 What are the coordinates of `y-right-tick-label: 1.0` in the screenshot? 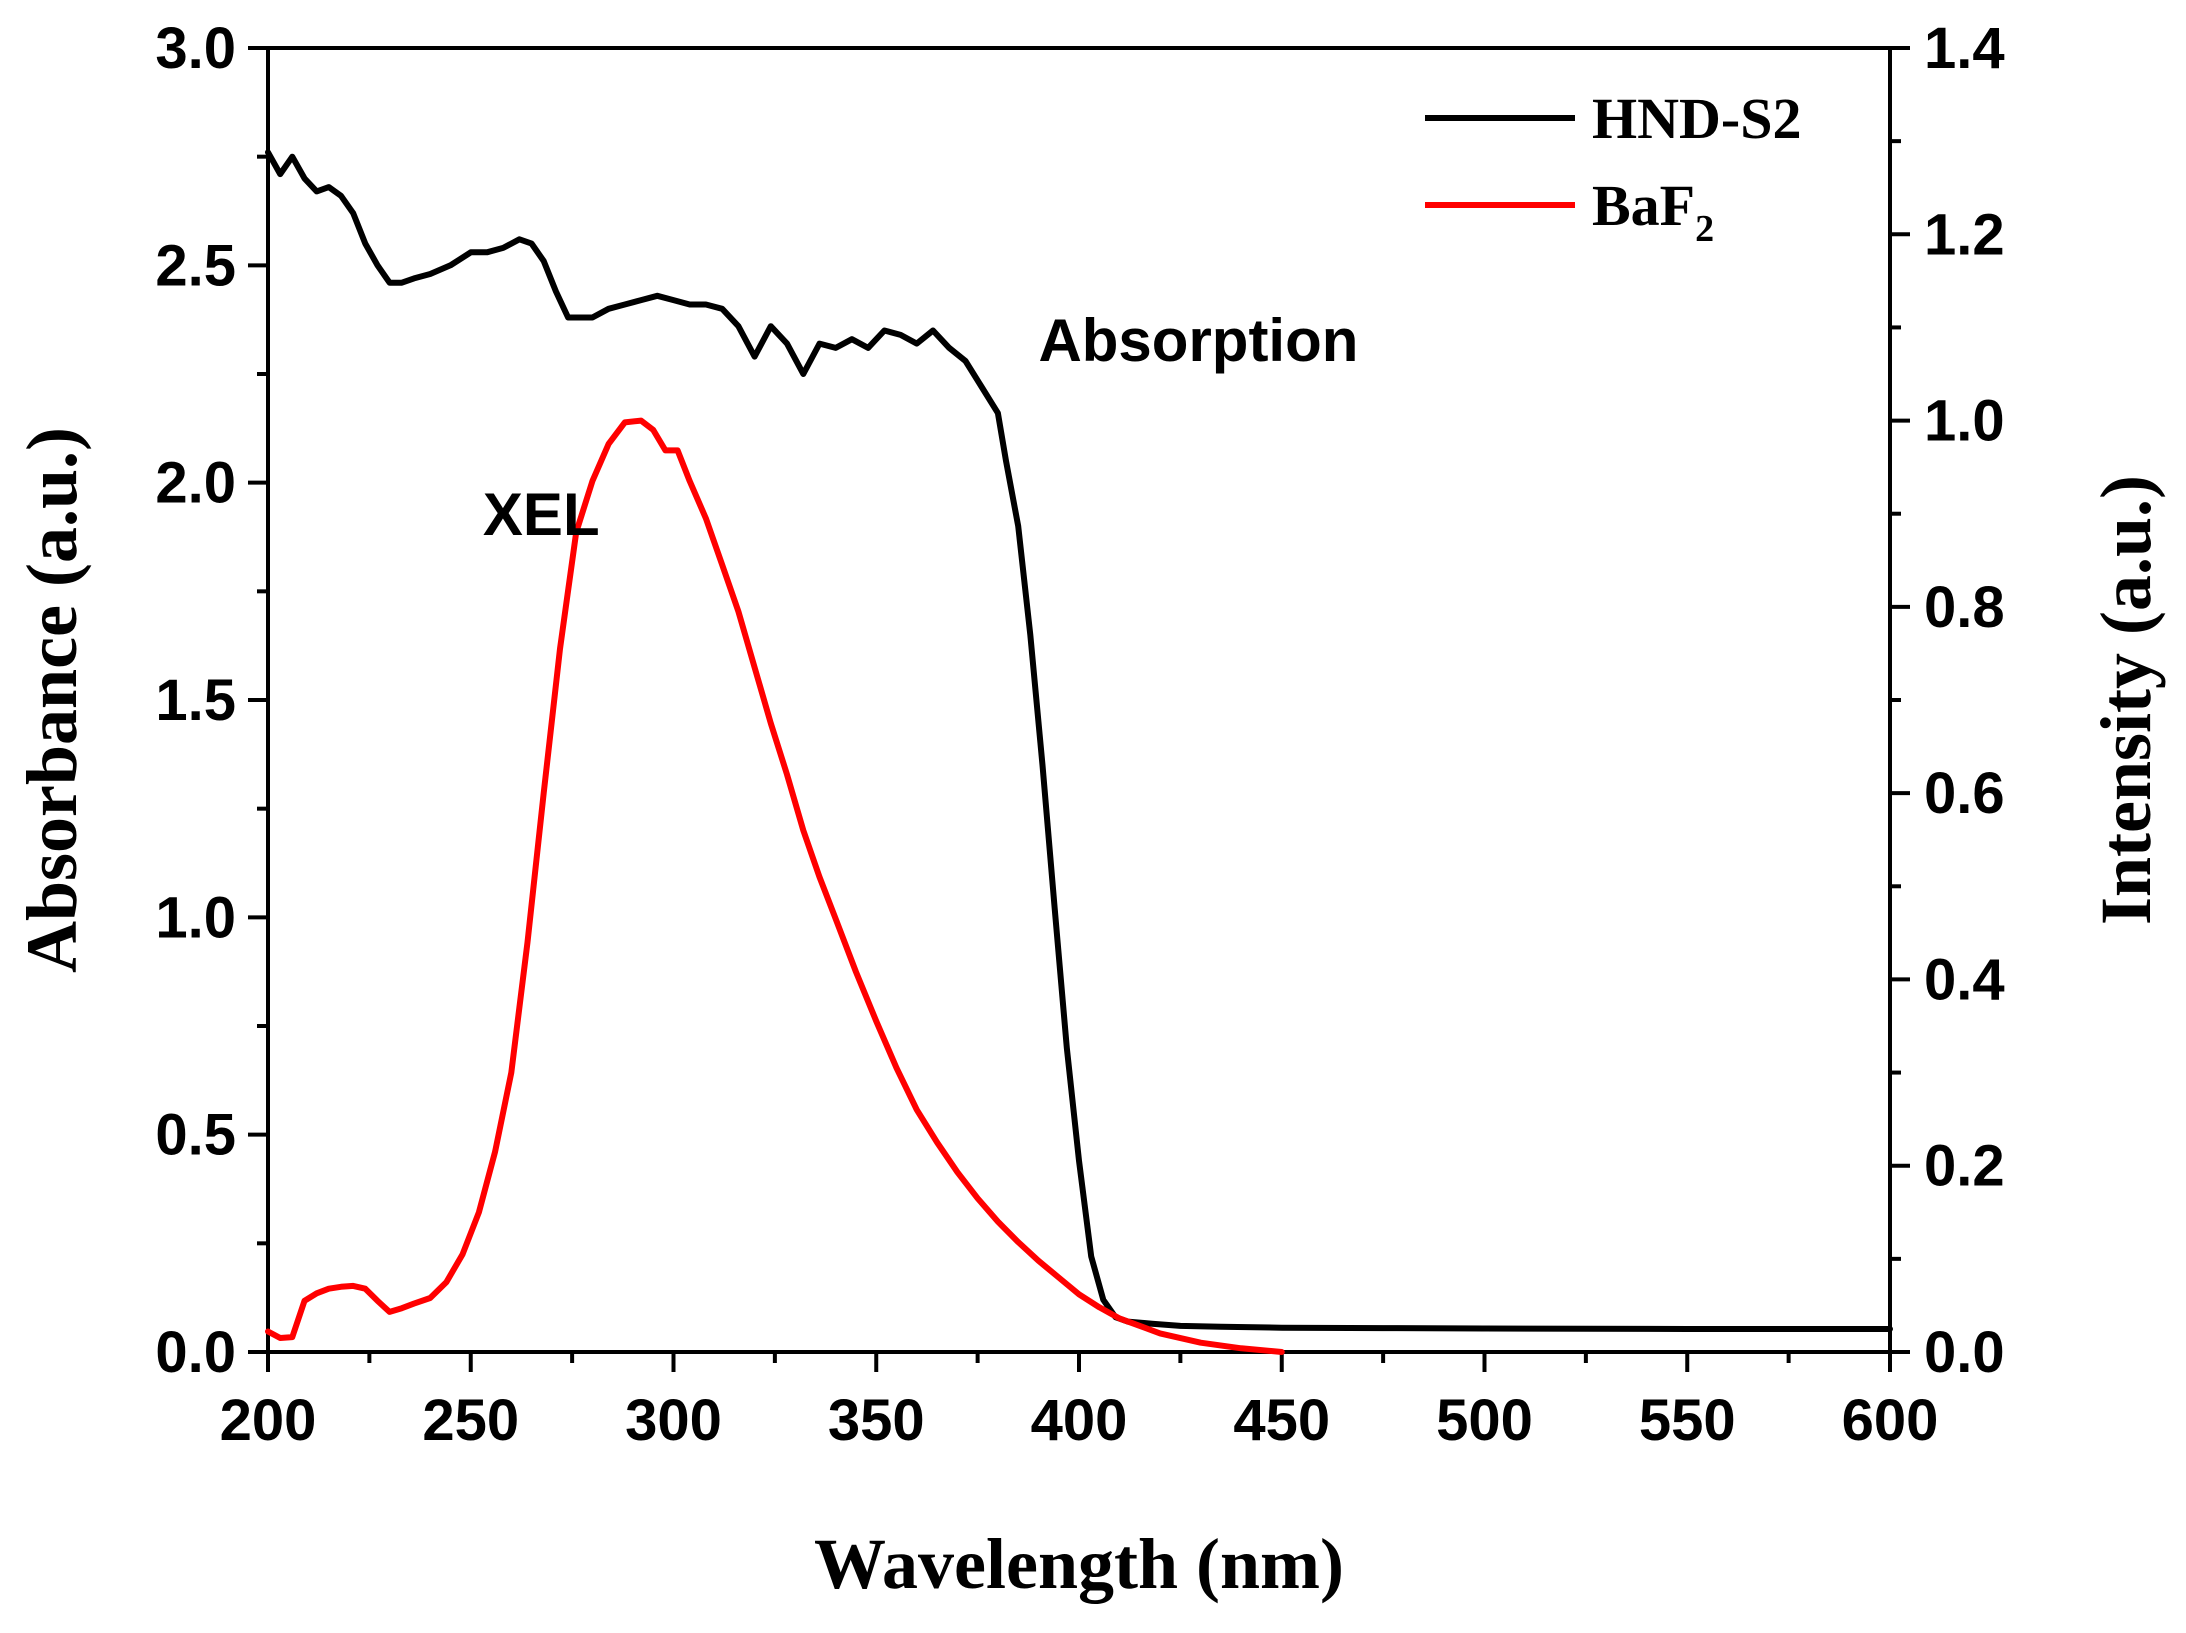 It's located at (1964, 421).